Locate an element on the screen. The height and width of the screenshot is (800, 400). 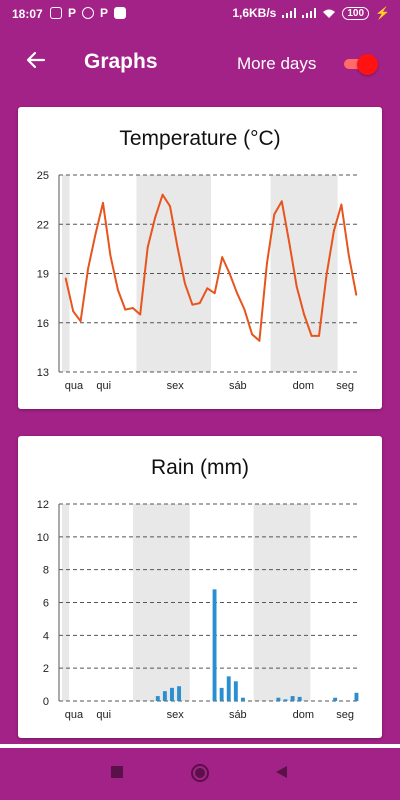
status-time: 18:07 is located at coordinates (27, 14).